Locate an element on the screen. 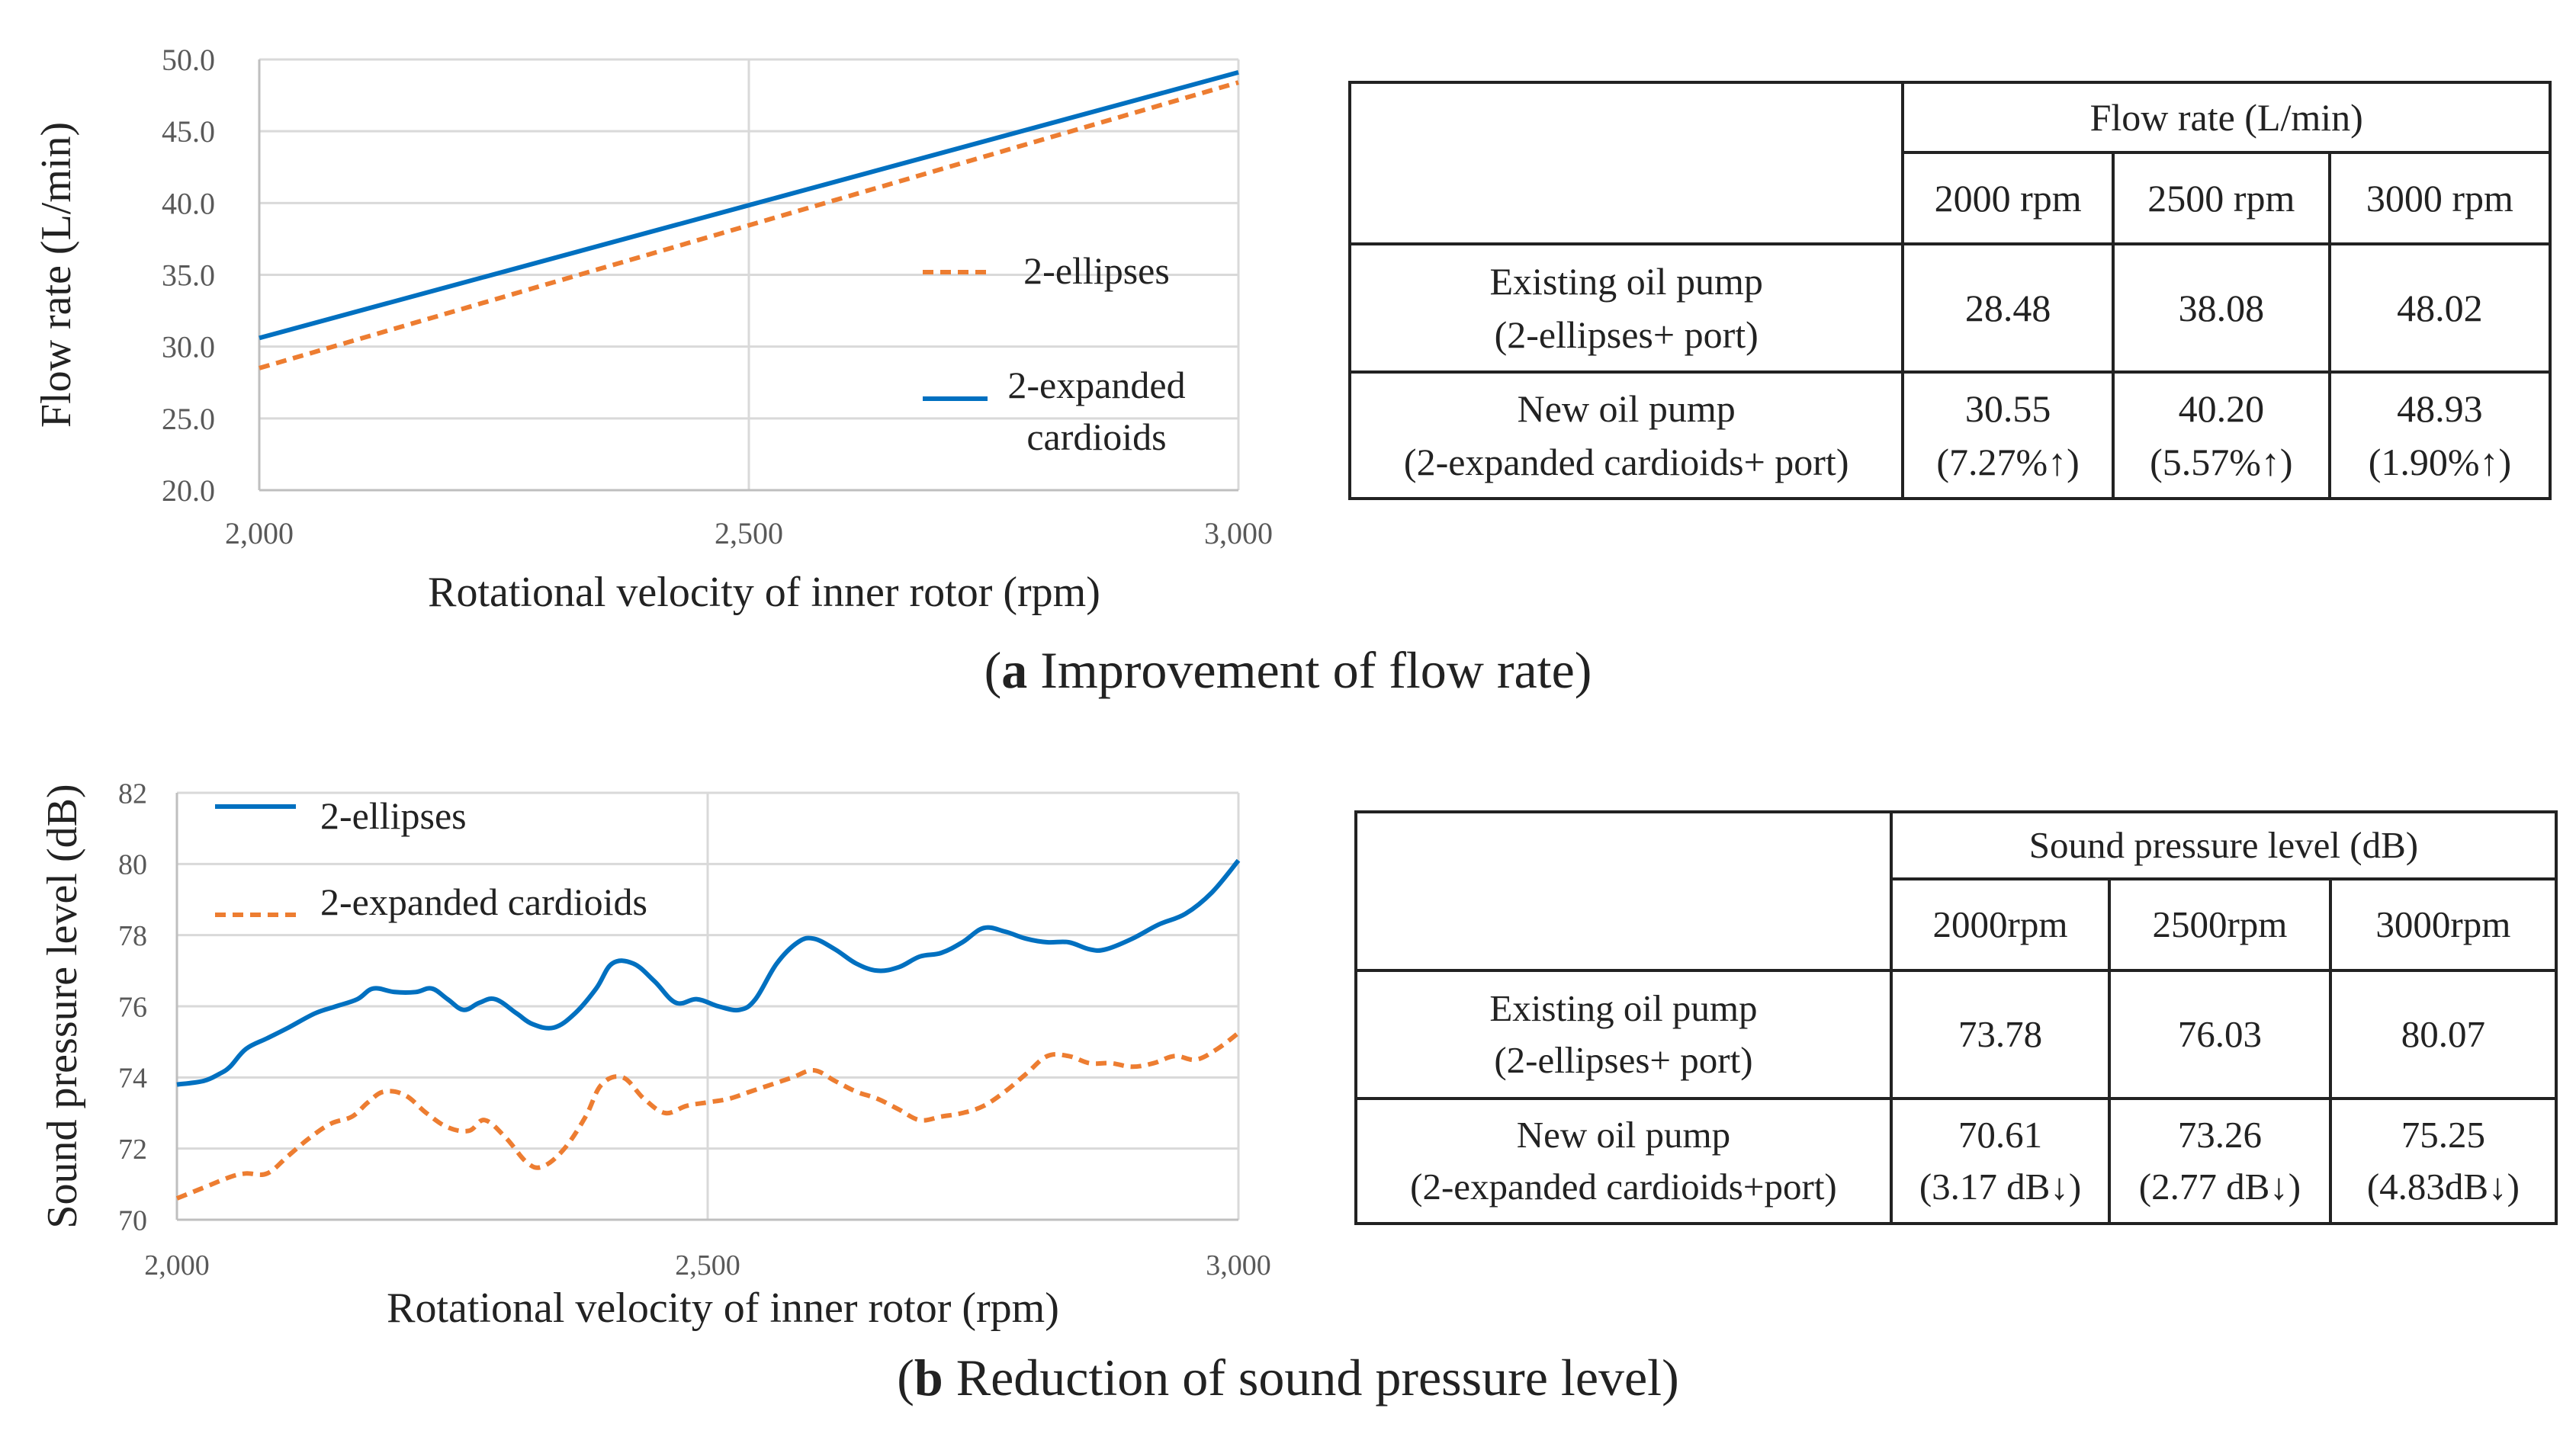 The width and height of the screenshot is (2576, 1437). table-b-col-header: 2500rpm is located at coordinates (2220, 924).